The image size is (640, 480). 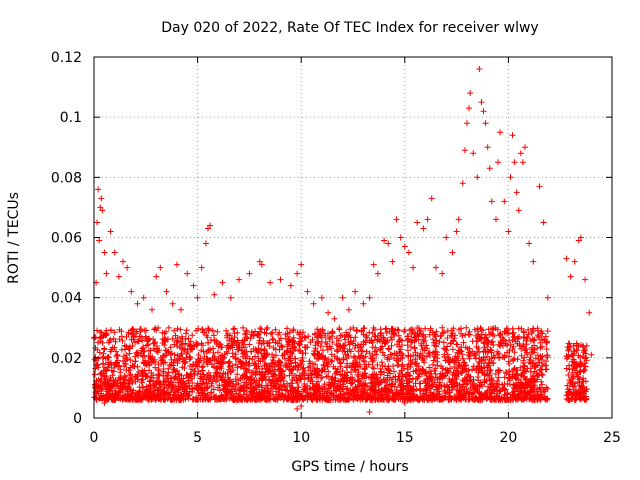 I want to click on x-axis-label: GPS time / hours, so click(x=349, y=467).